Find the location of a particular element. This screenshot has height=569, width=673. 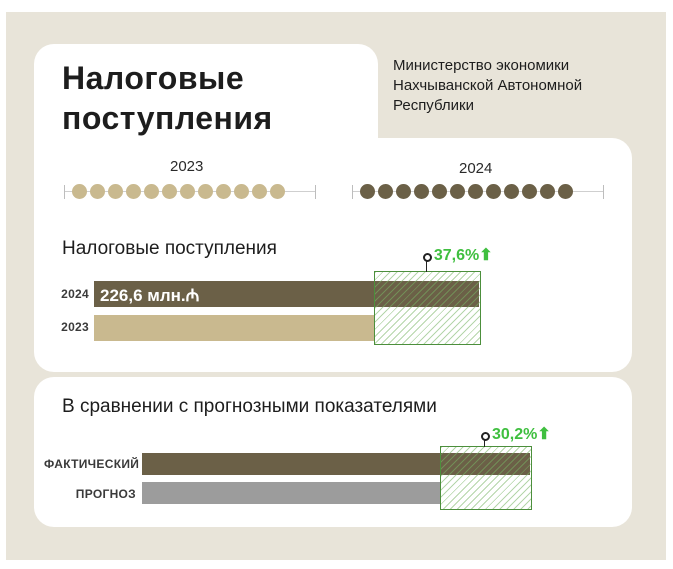

timeline-2024 is located at coordinates (478, 192).